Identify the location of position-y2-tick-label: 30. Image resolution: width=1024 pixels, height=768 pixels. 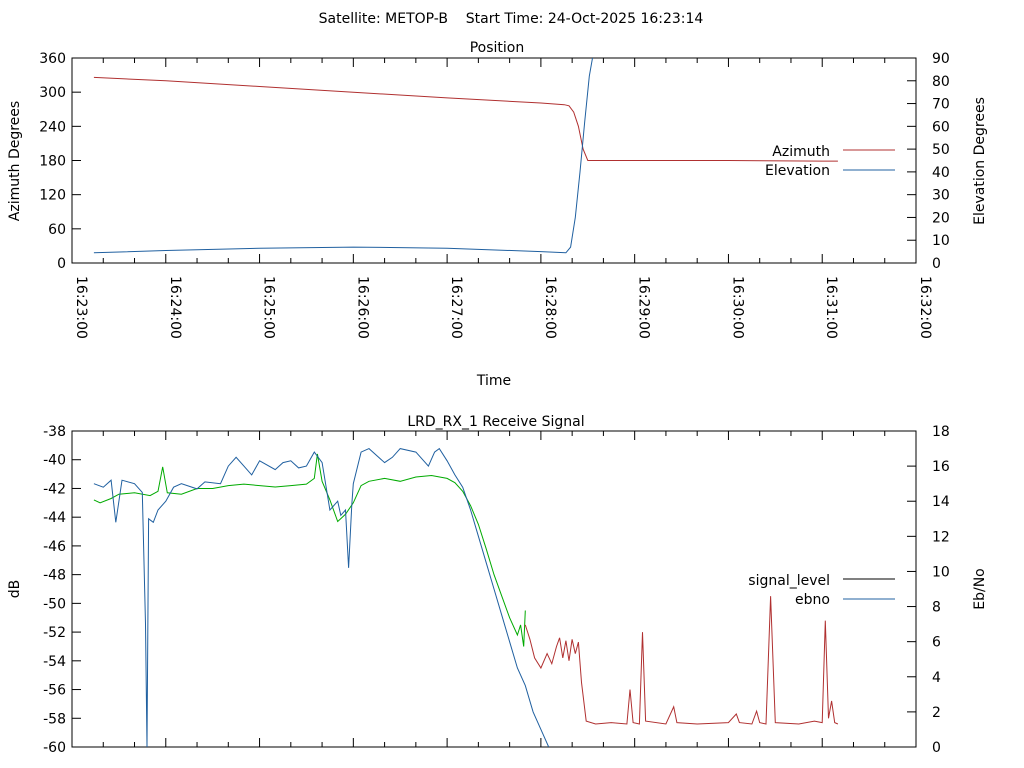
(941, 196).